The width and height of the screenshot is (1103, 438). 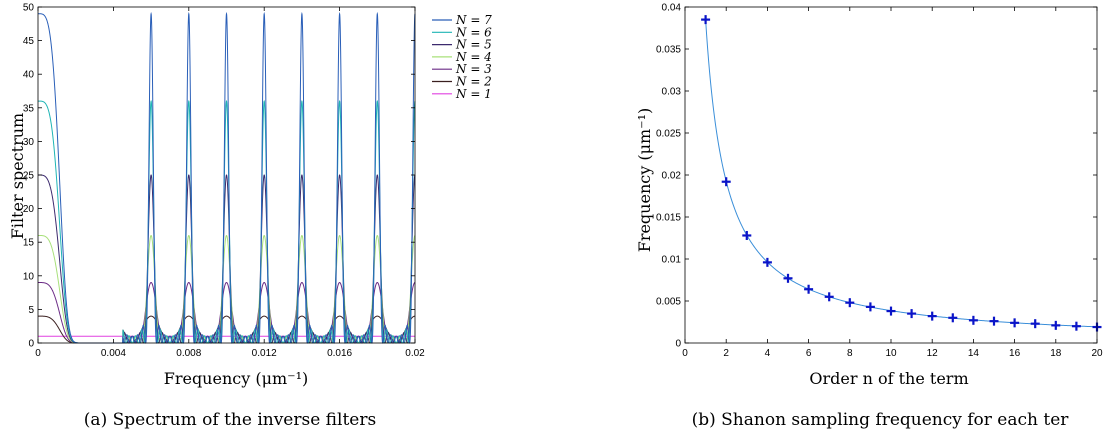 I want to click on series-line-n3, so click(x=227, y=313).